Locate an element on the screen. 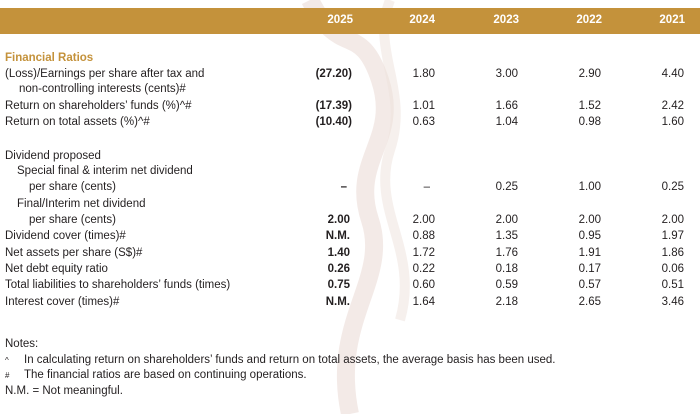 This screenshot has width=700, height=414. cell-2023: 1.04 is located at coordinates (506, 122).